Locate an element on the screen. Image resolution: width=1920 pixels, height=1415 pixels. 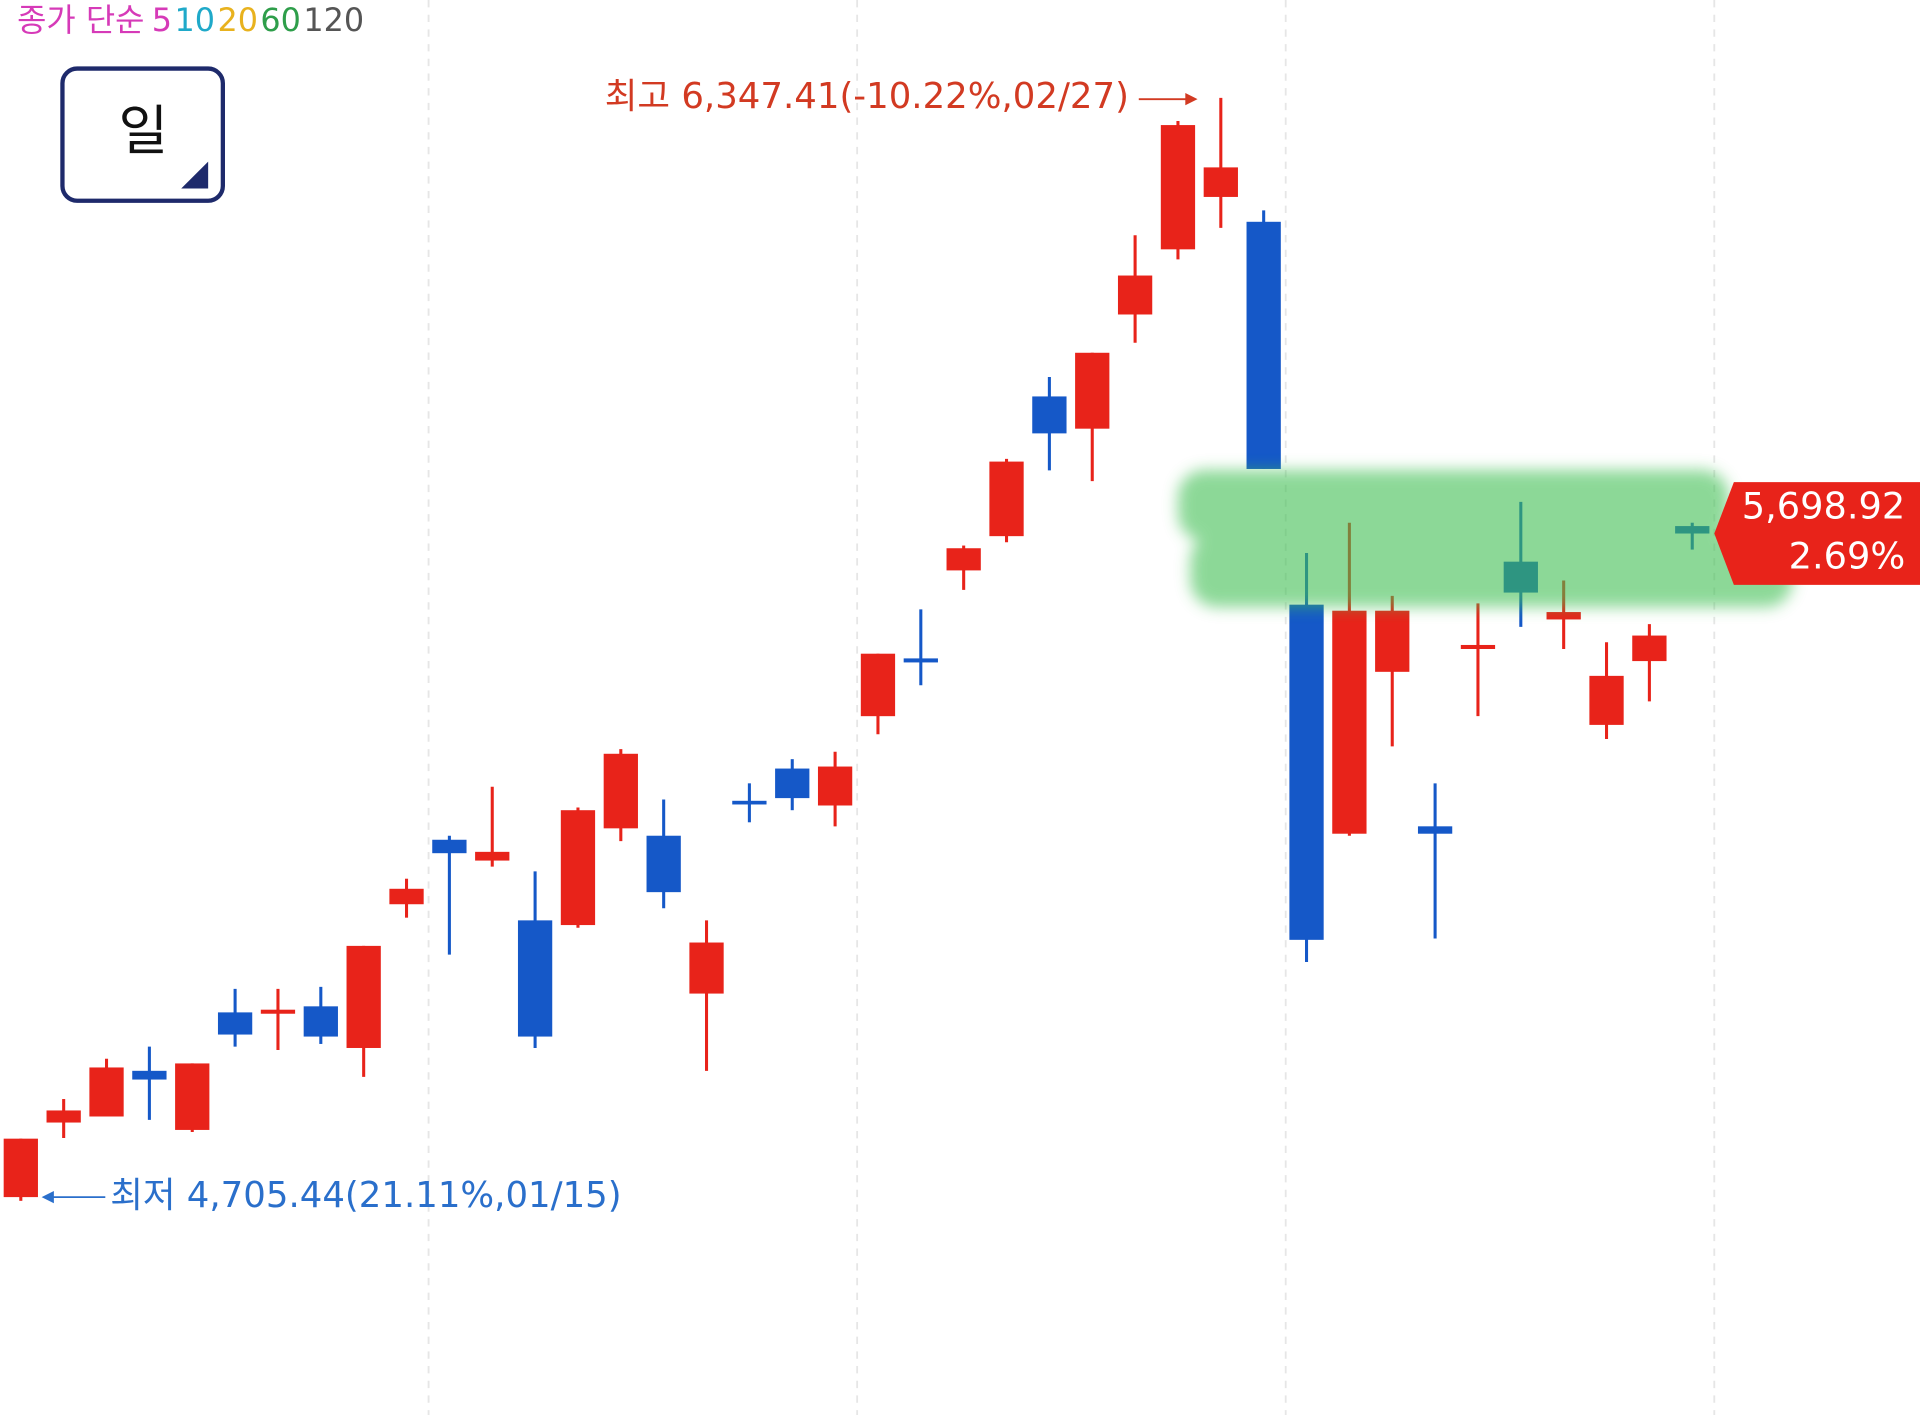
current-price-badge: 5,698.92 2.69% is located at coordinates (1817, 533).